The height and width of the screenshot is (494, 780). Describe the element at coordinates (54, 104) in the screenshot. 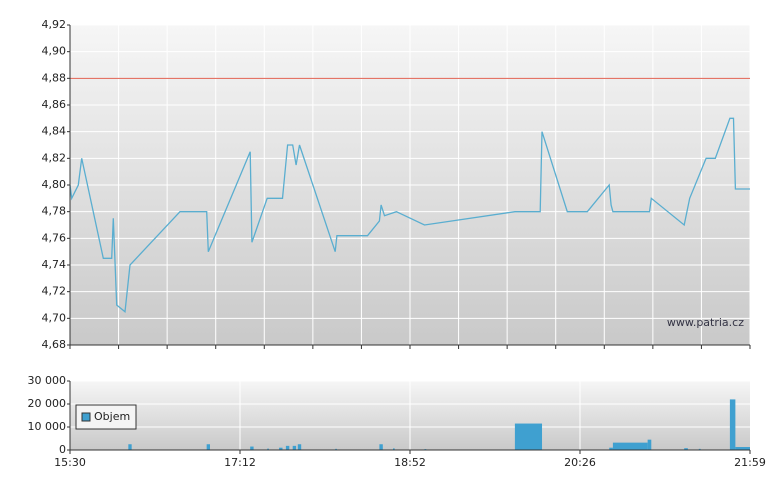

I see `y-tick-label: 4,86` at that location.